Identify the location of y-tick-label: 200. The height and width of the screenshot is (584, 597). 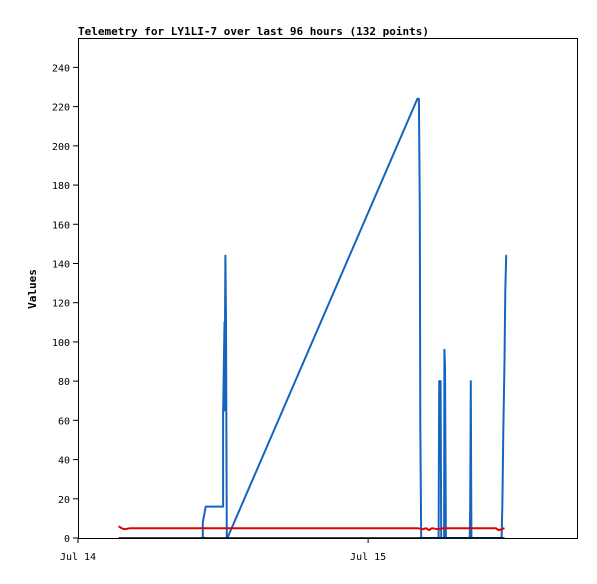
(61, 147).